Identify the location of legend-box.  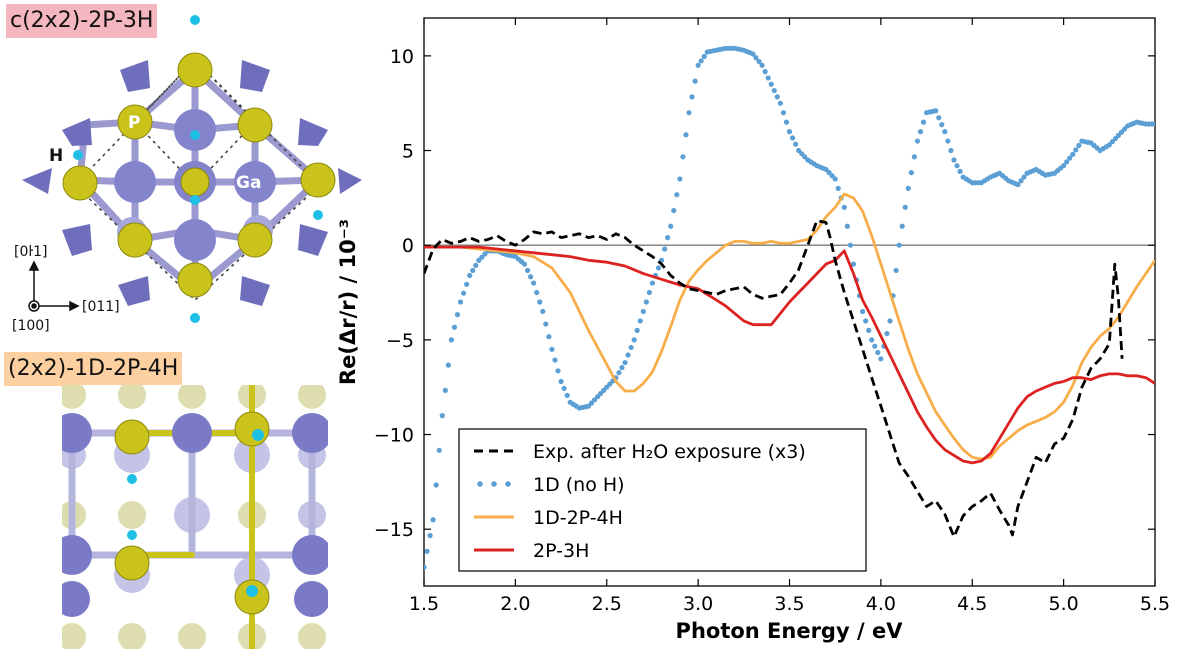
(662, 500).